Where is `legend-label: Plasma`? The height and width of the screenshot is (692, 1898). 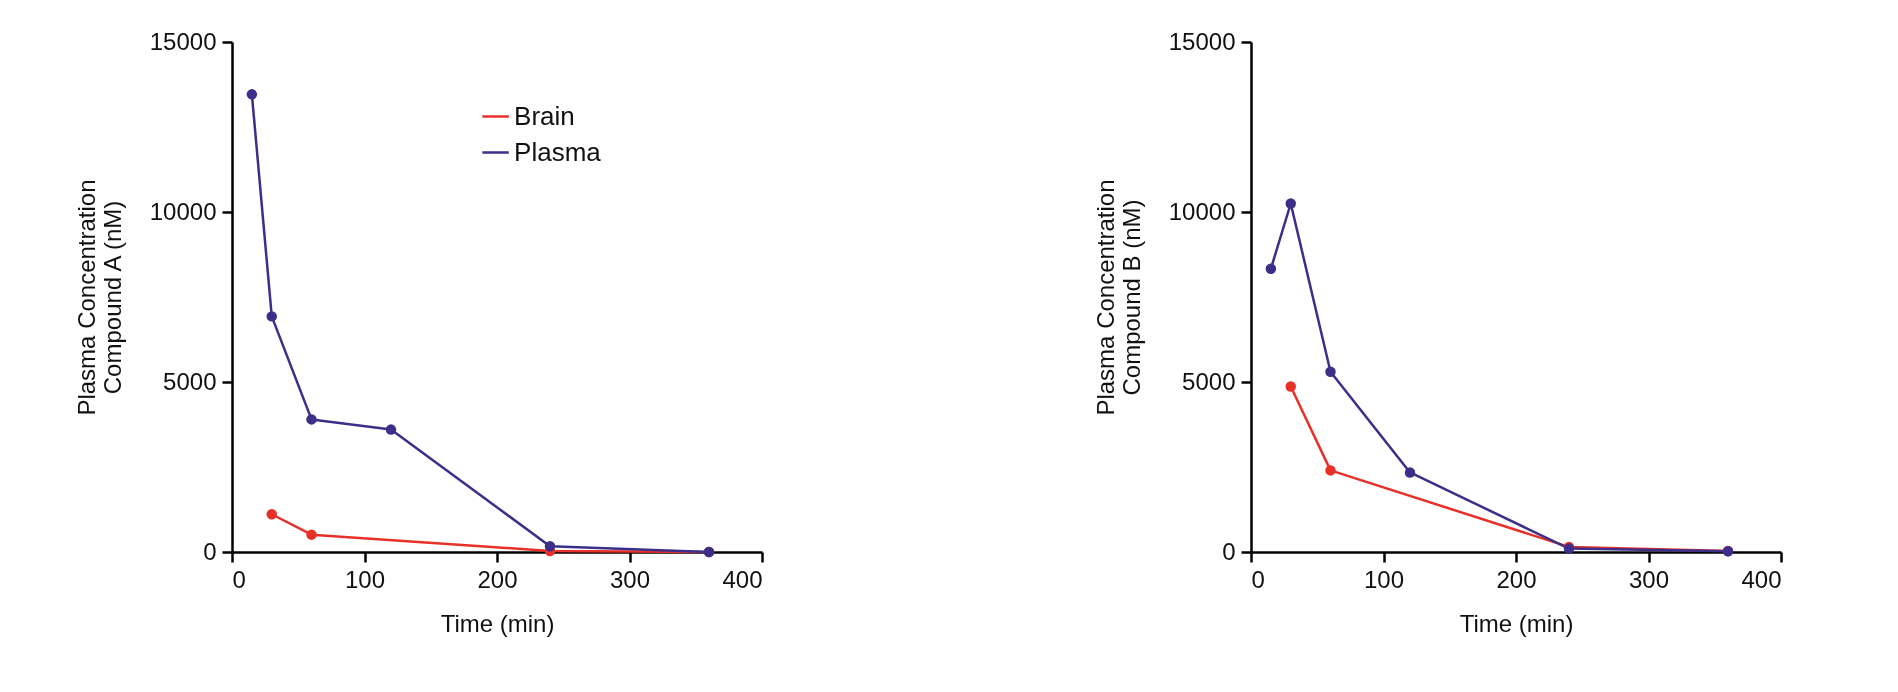 legend-label: Plasma is located at coordinates (558, 151).